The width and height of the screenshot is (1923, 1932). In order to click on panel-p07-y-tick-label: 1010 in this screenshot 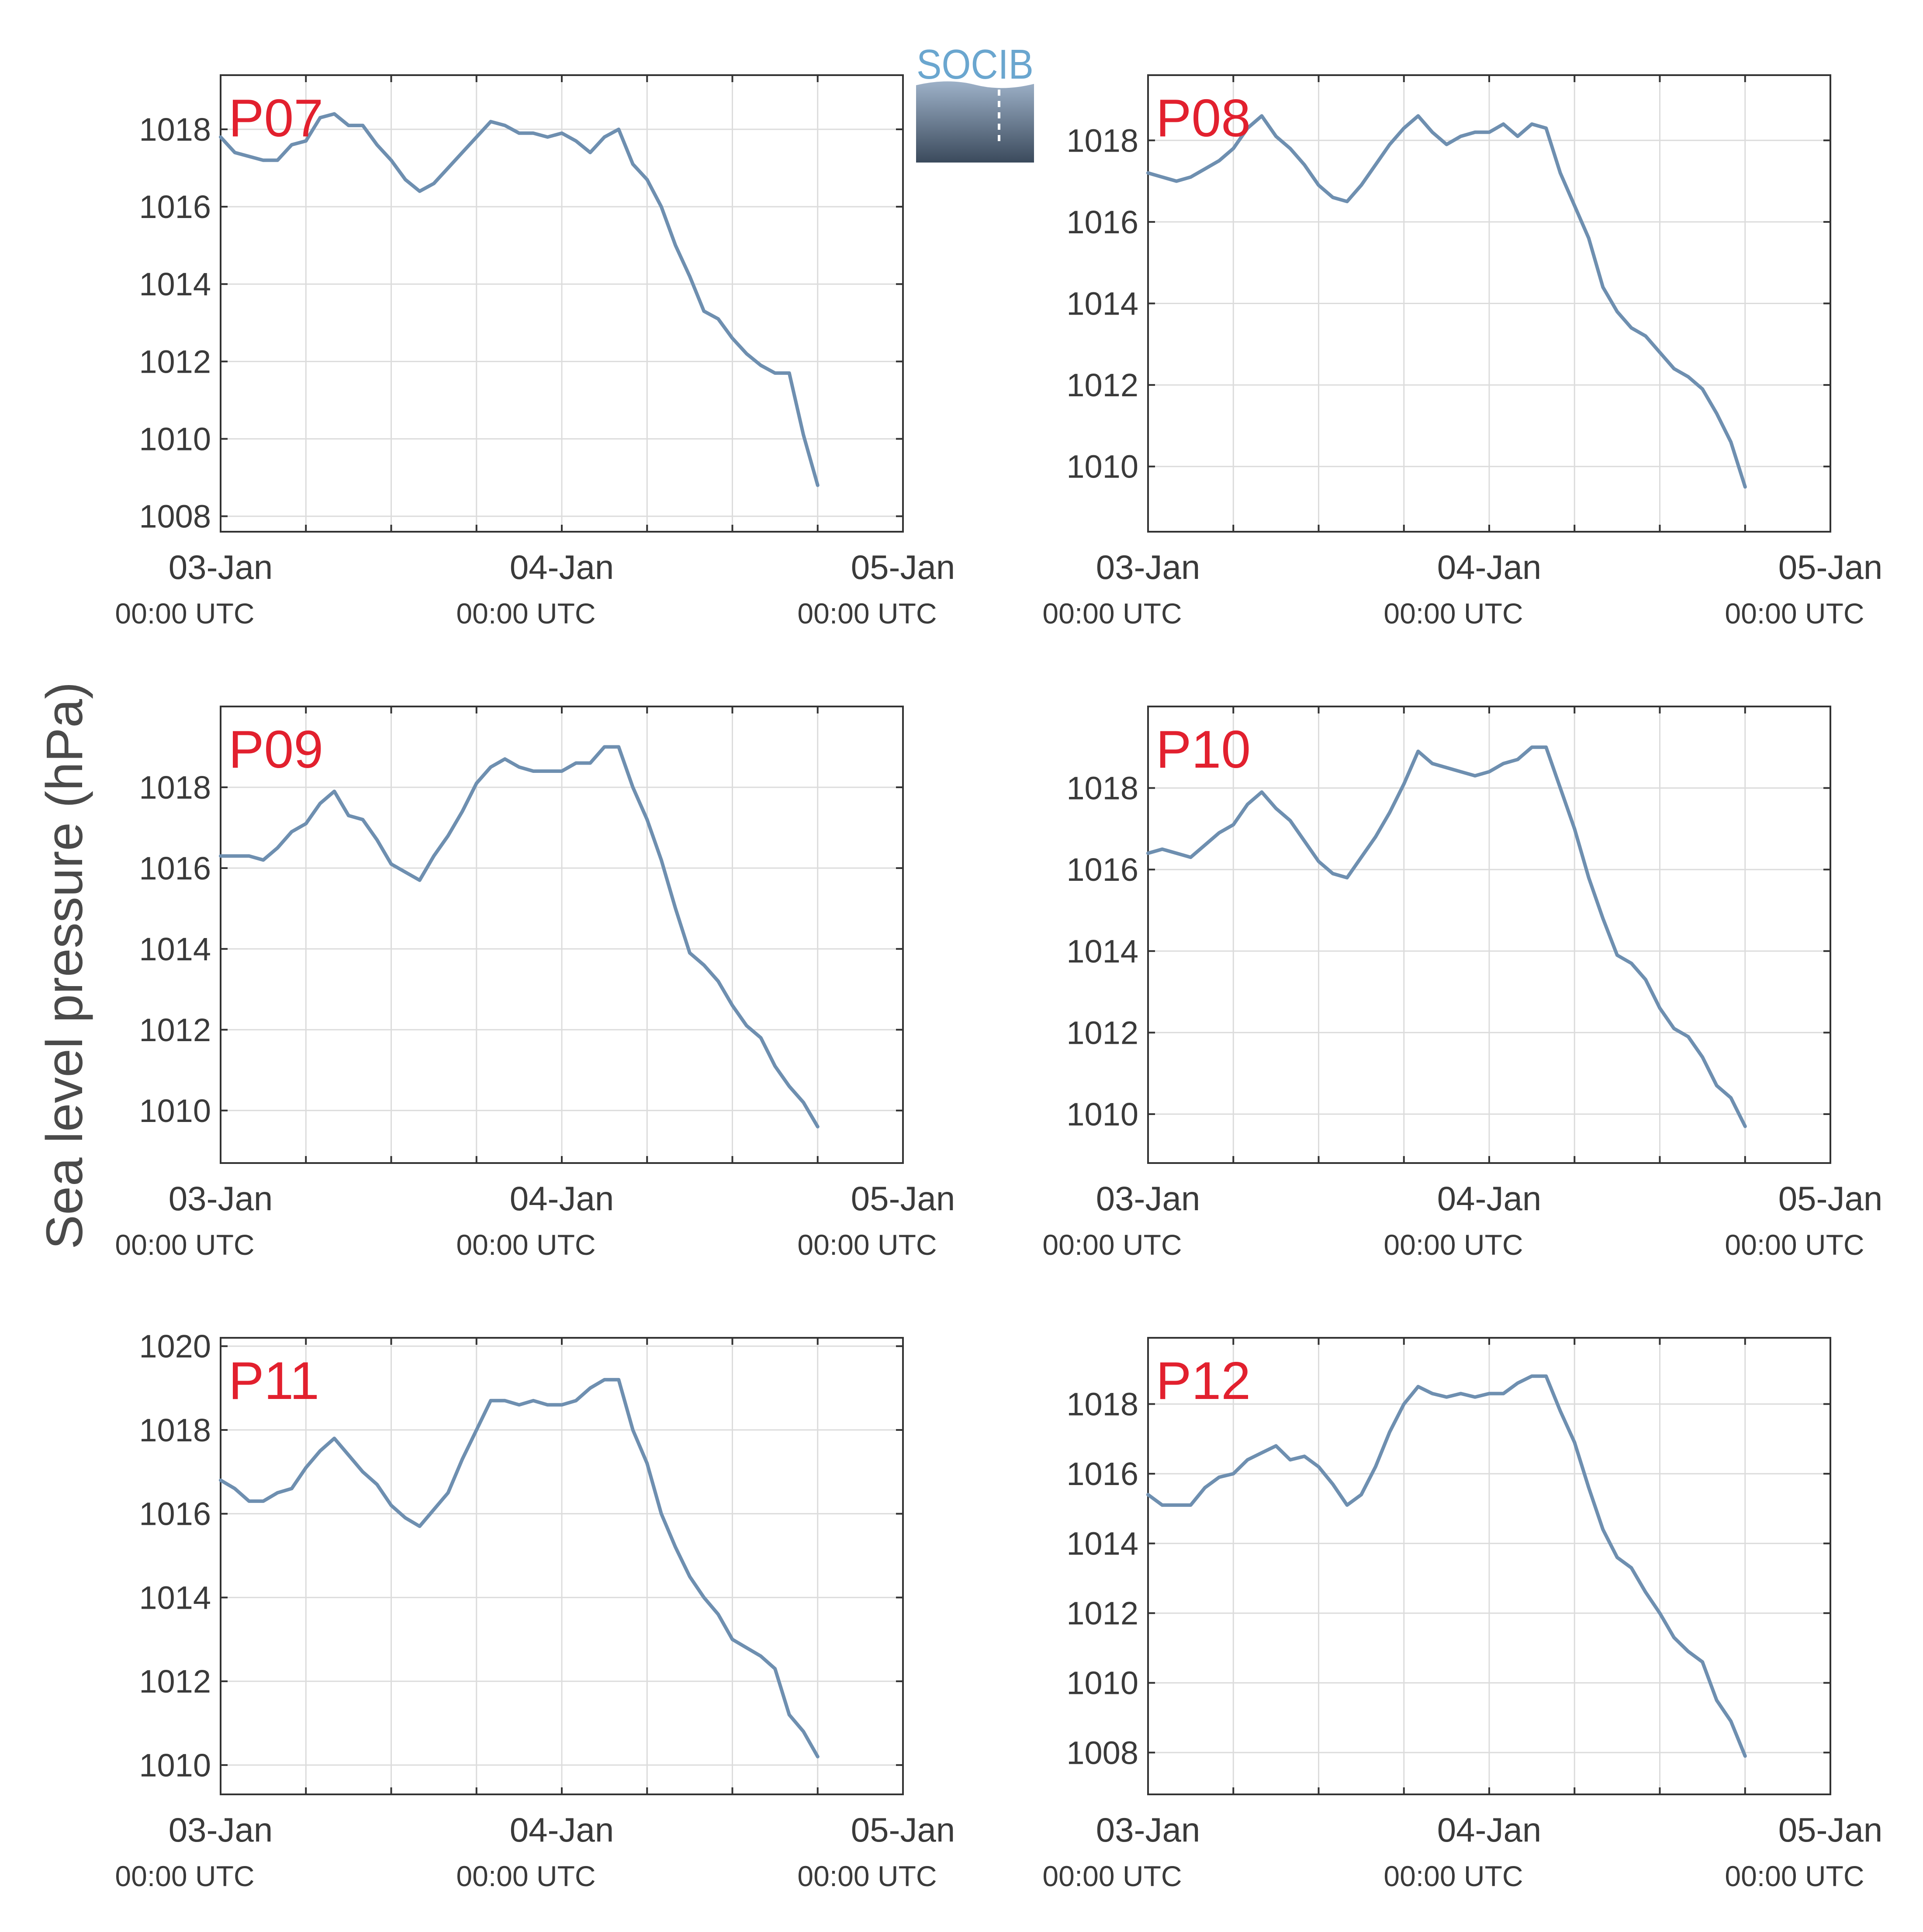, I will do `click(175, 439)`.